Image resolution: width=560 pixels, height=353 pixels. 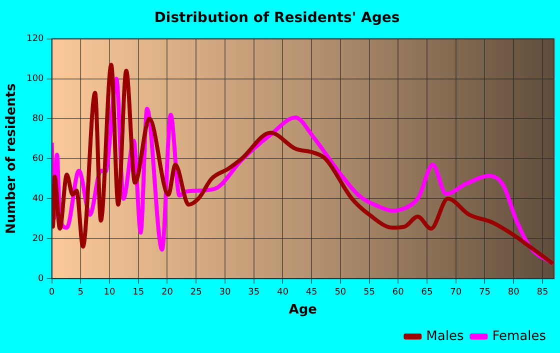 What do you see at coordinates (456, 292) in the screenshot?
I see `x-tick-label: 70` at bounding box center [456, 292].